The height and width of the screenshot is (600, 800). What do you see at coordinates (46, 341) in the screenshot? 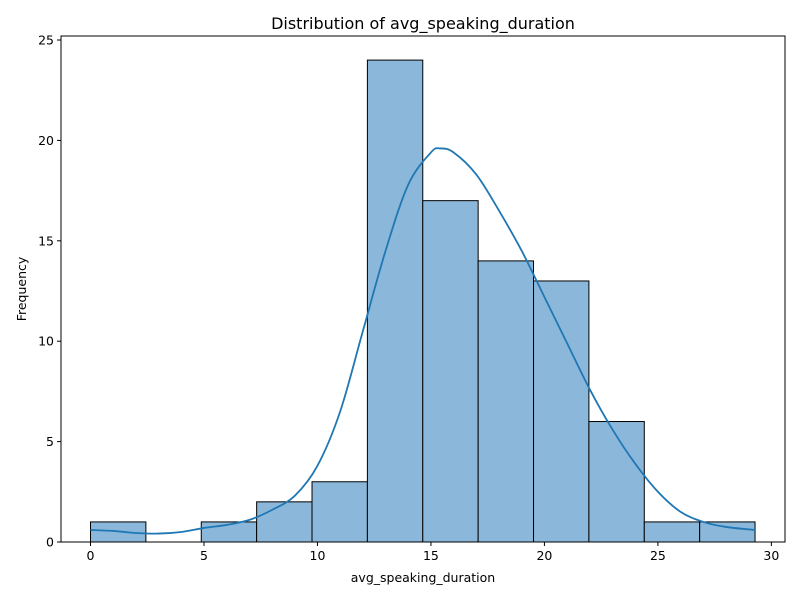
I see `y-tick-label: 10` at bounding box center [46, 341].